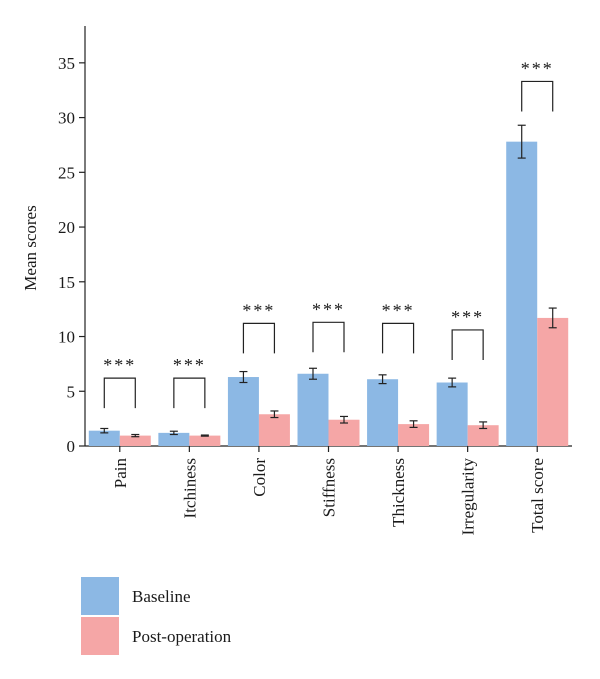 Image resolution: width=600 pixels, height=679 pixels. Describe the element at coordinates (398, 492) in the screenshot. I see `x-tick-label: Thickness` at that location.